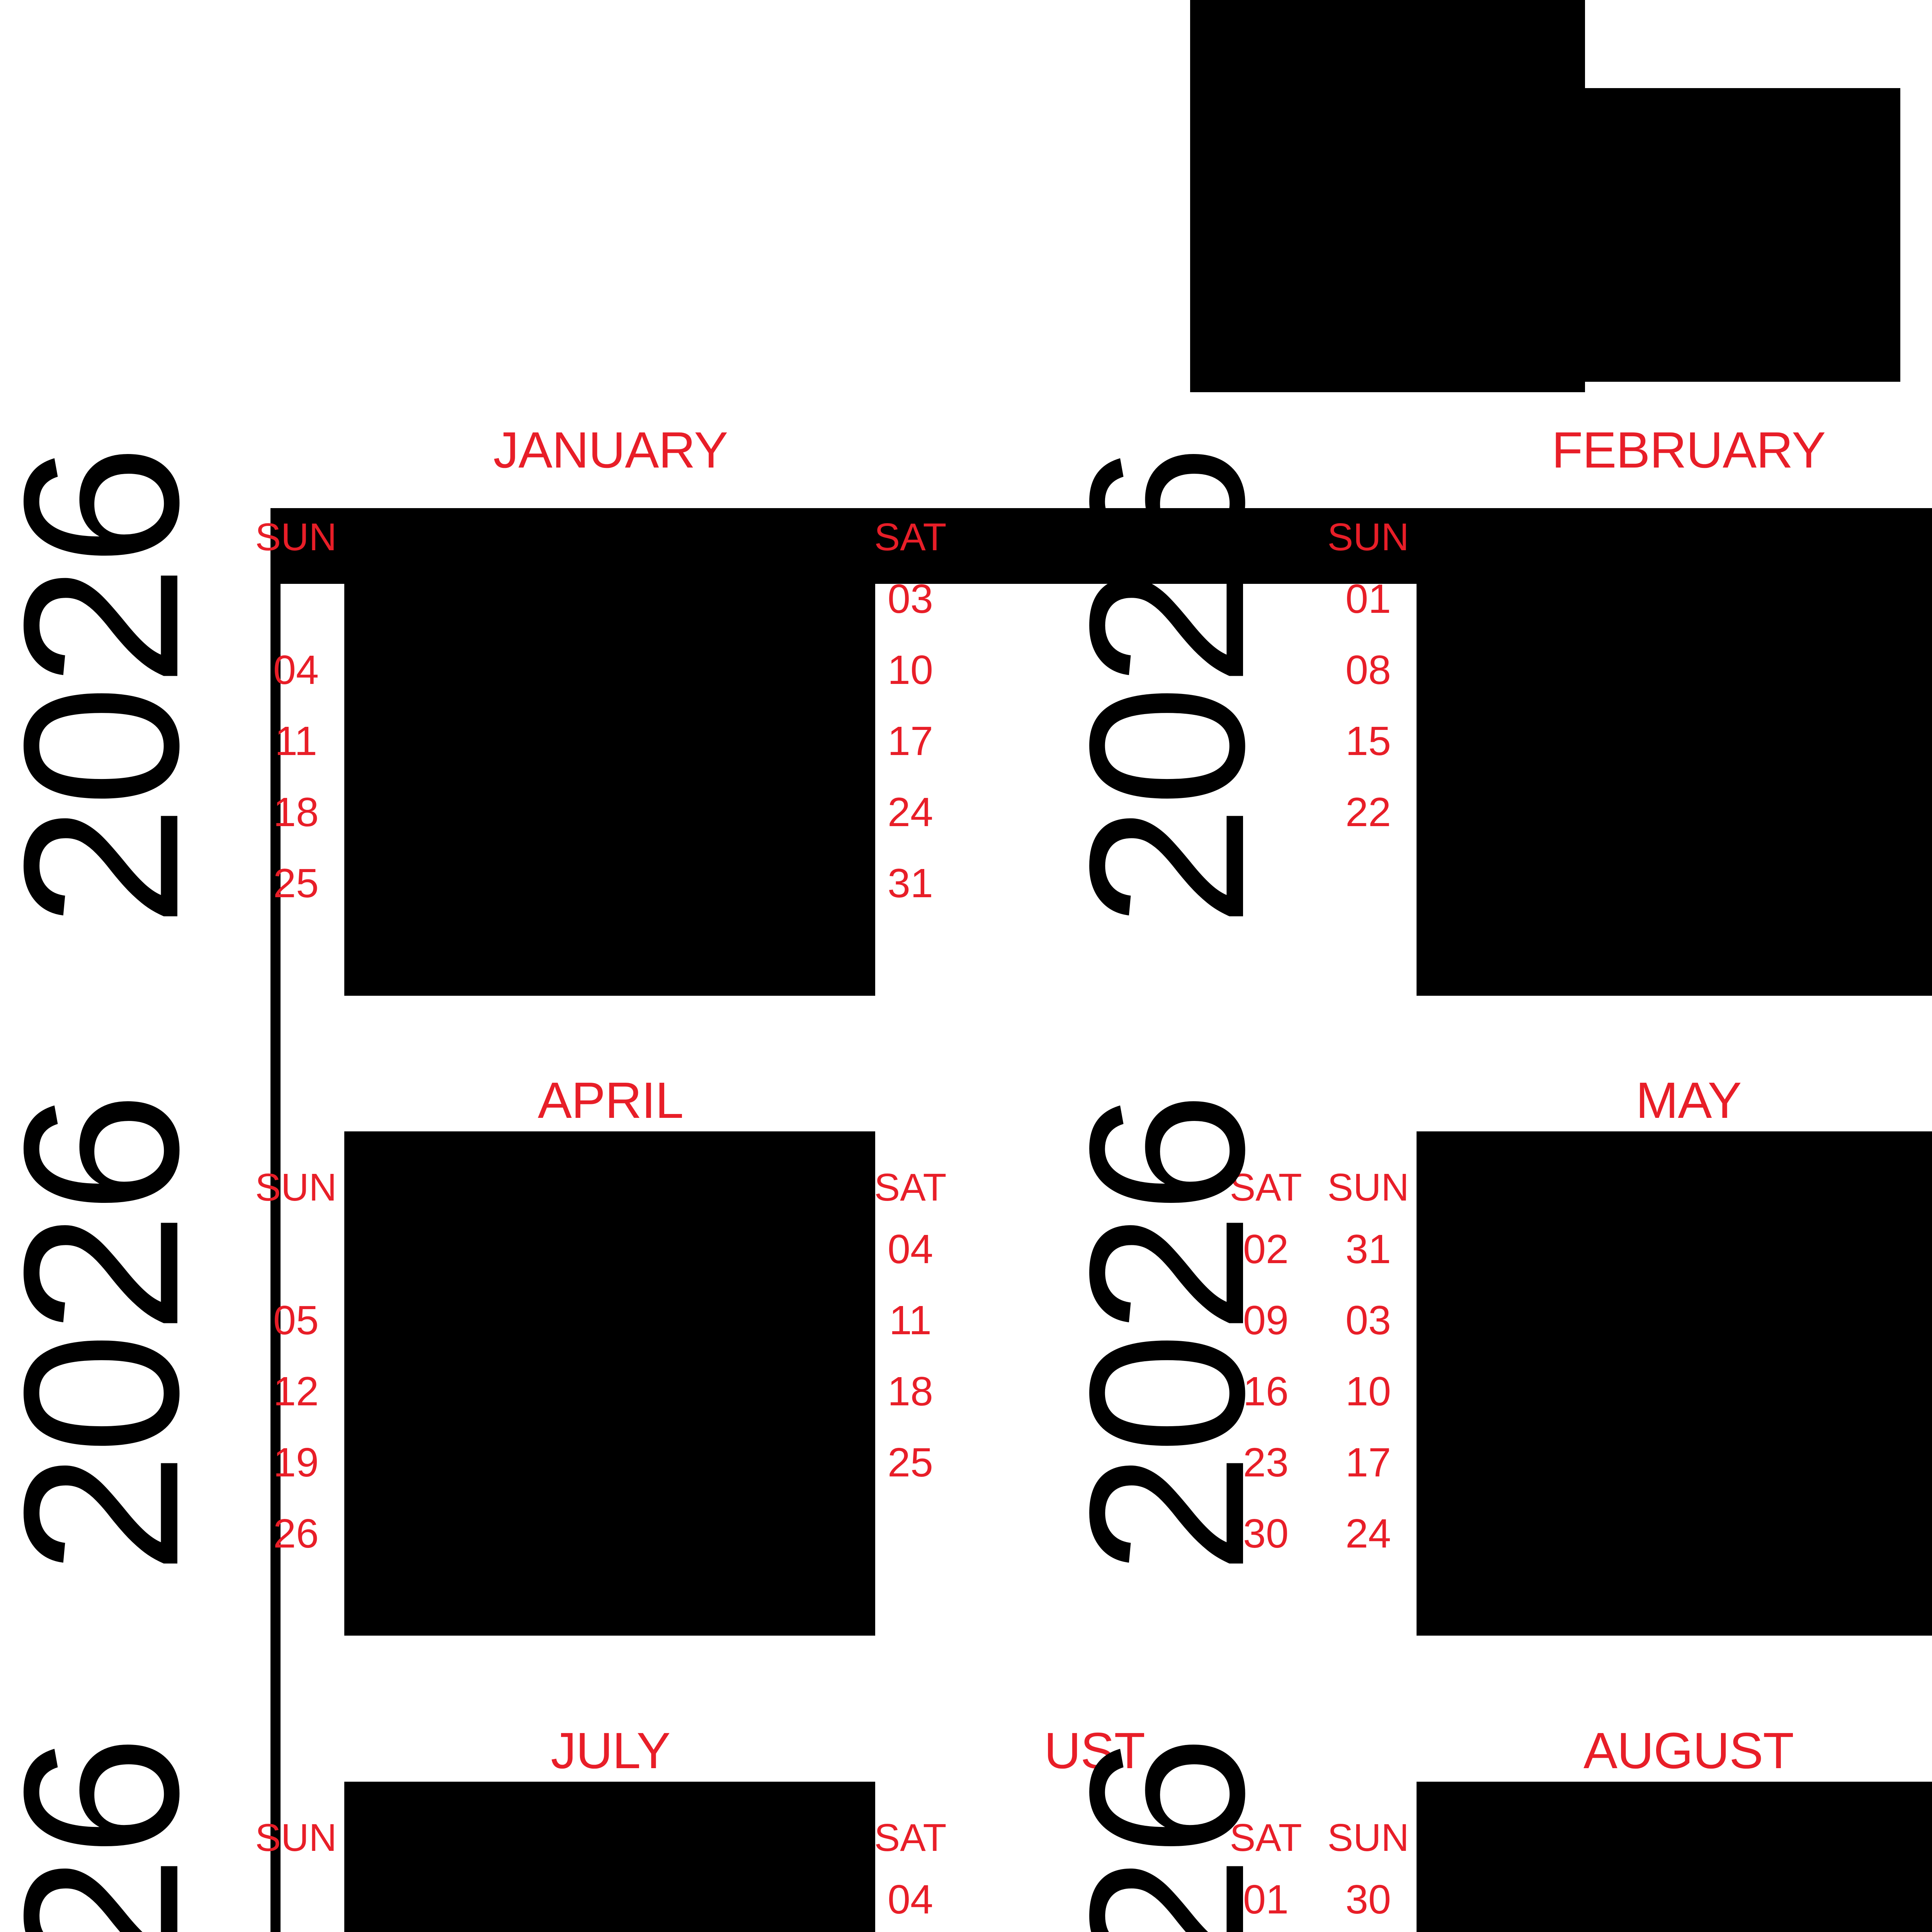 The width and height of the screenshot is (1932, 1932). What do you see at coordinates (611, 1751) in the screenshot?
I see `month-title-july: JULY` at bounding box center [611, 1751].